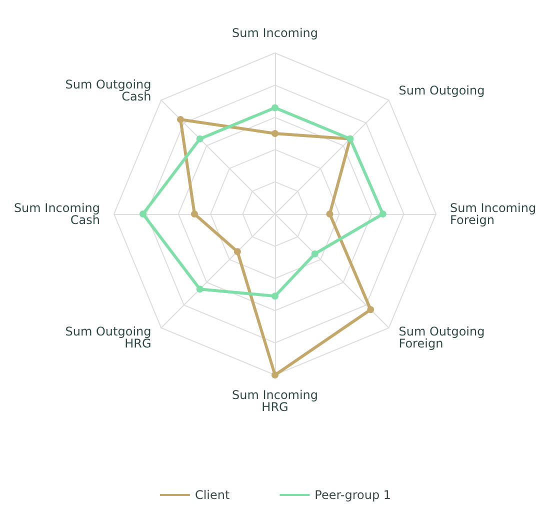  I want to click on spoke-label: Sum Incoming Cash, so click(57, 214).